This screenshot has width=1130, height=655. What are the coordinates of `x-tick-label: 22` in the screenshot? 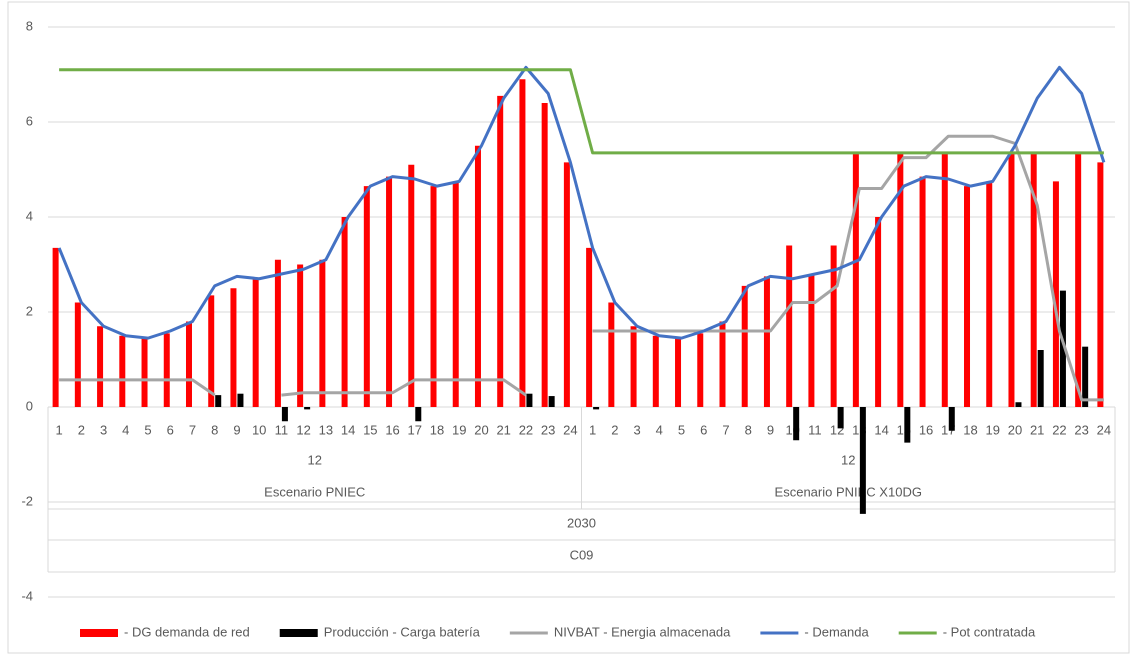 It's located at (1059, 429).